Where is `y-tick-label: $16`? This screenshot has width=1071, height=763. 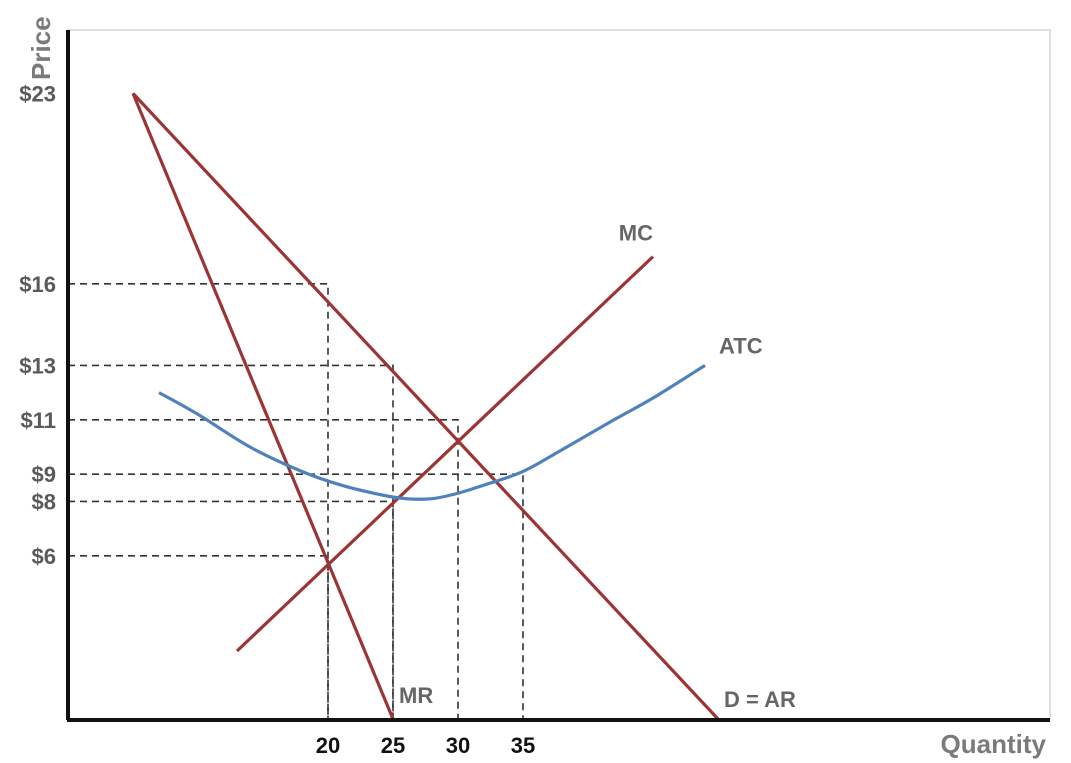
y-tick-label: $16 is located at coordinates (37, 284).